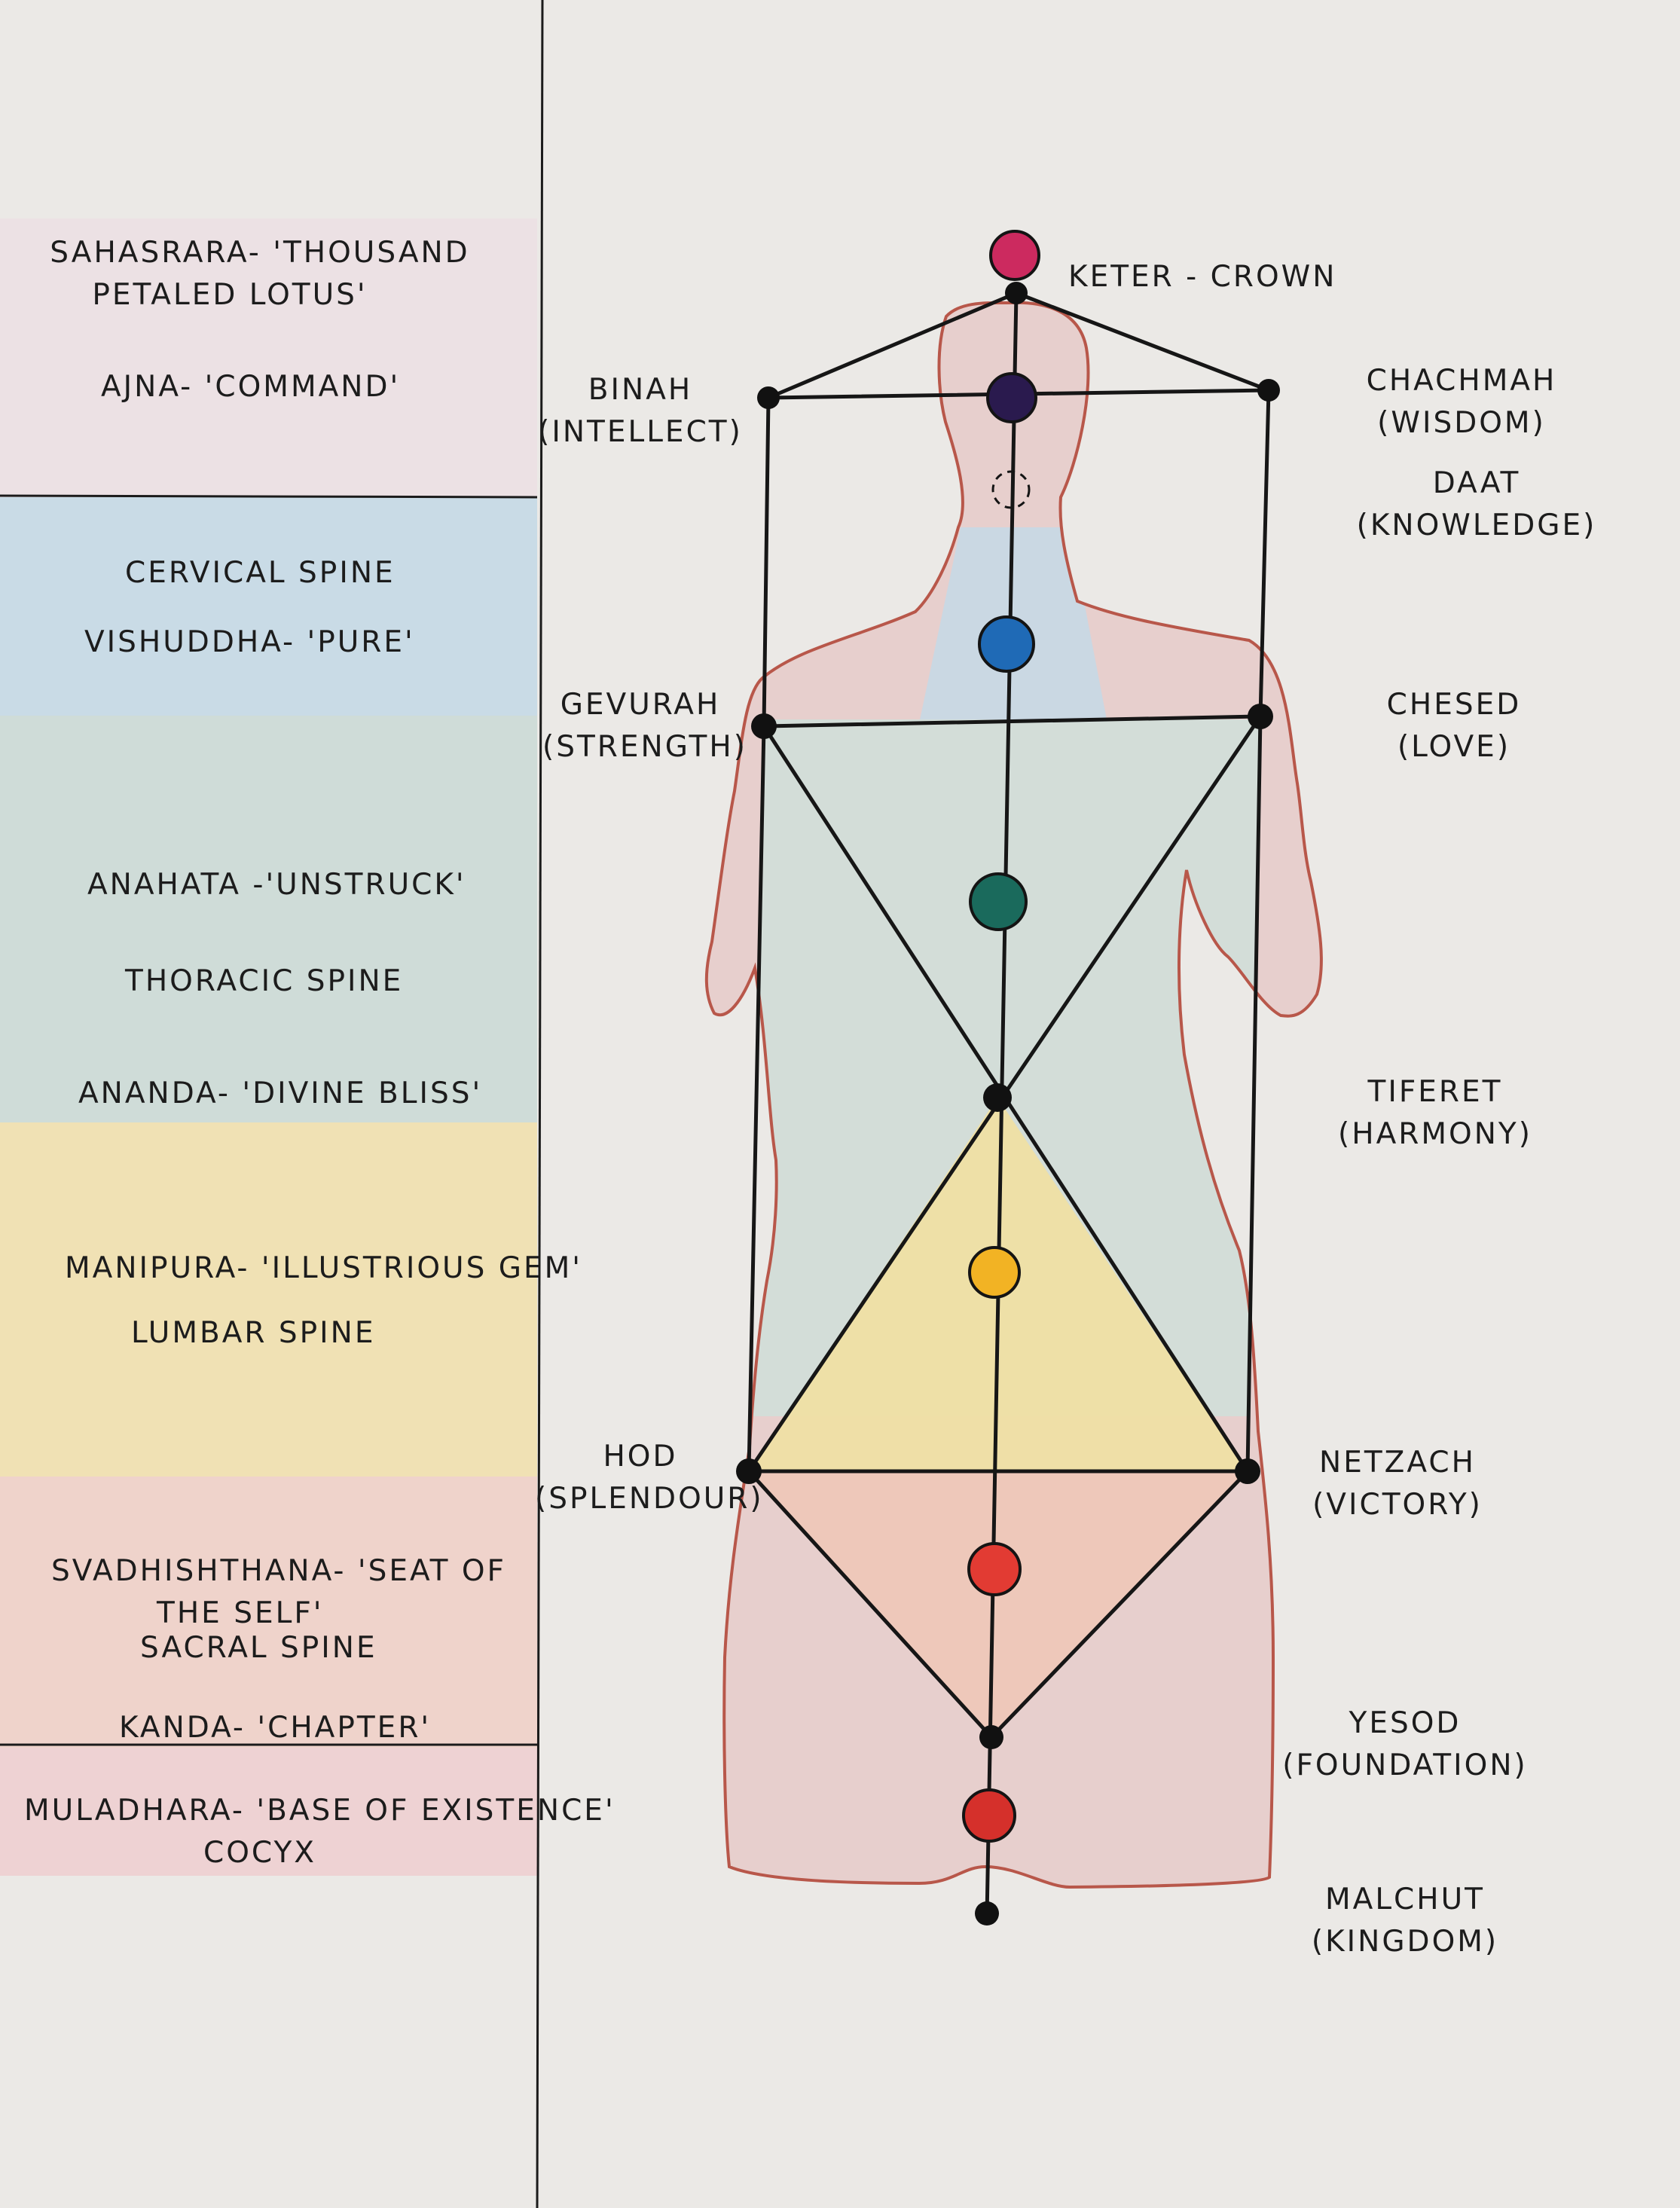 The width and height of the screenshot is (1680, 2208). What do you see at coordinates (892, 345) in the screenshot?
I see `path-keter-binah` at bounding box center [892, 345].